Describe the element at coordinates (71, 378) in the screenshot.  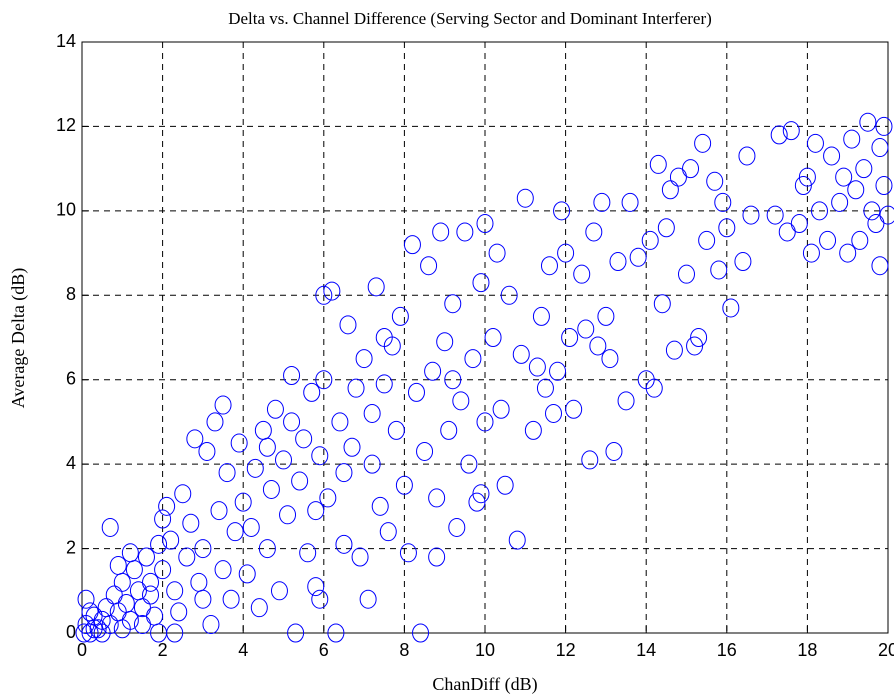
I see `y-tick-label: 6` at that location.